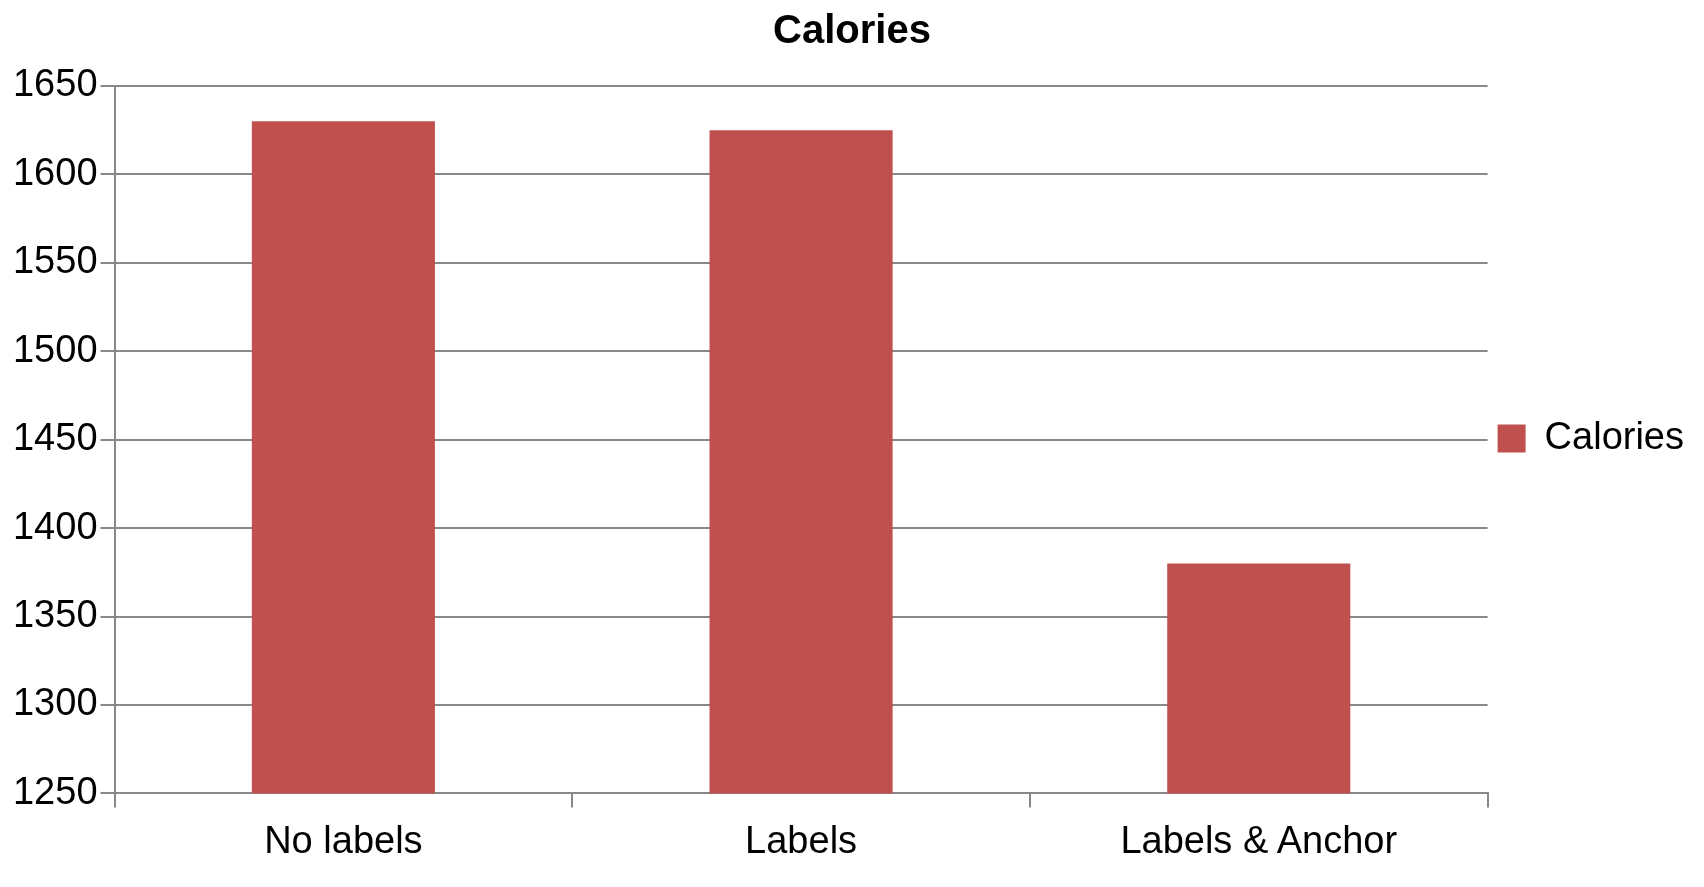 The image size is (1704, 887). What do you see at coordinates (343, 839) in the screenshot?
I see `x-tick-label: No labels` at bounding box center [343, 839].